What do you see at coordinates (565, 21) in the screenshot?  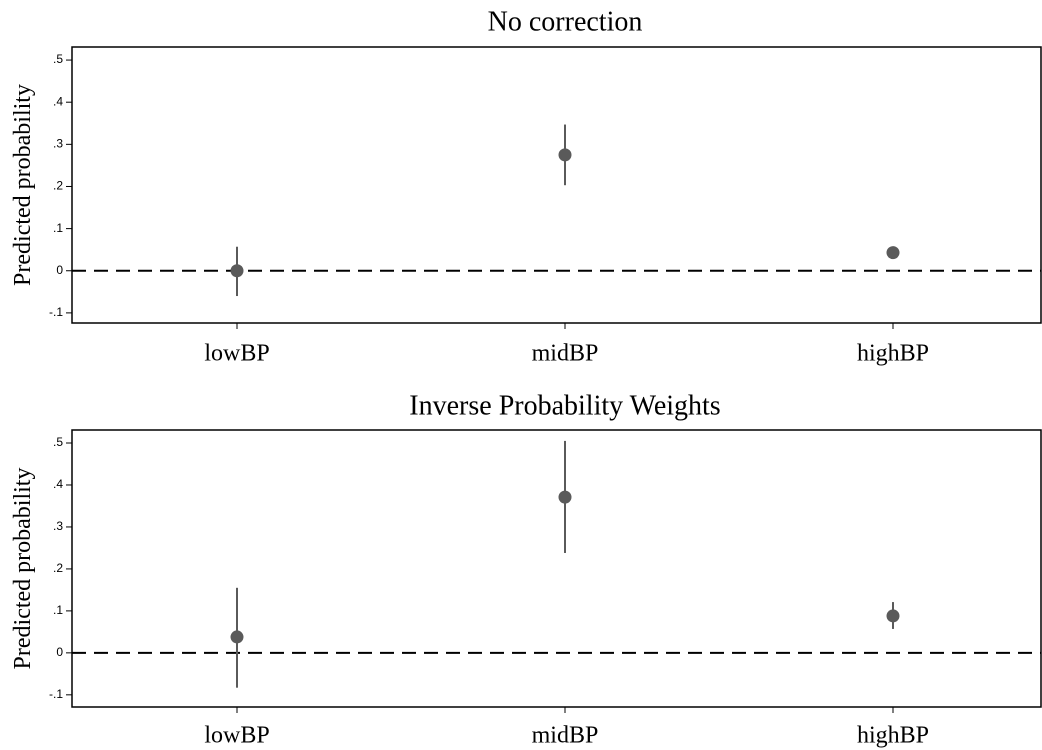 I see `chart-title: No correction` at bounding box center [565, 21].